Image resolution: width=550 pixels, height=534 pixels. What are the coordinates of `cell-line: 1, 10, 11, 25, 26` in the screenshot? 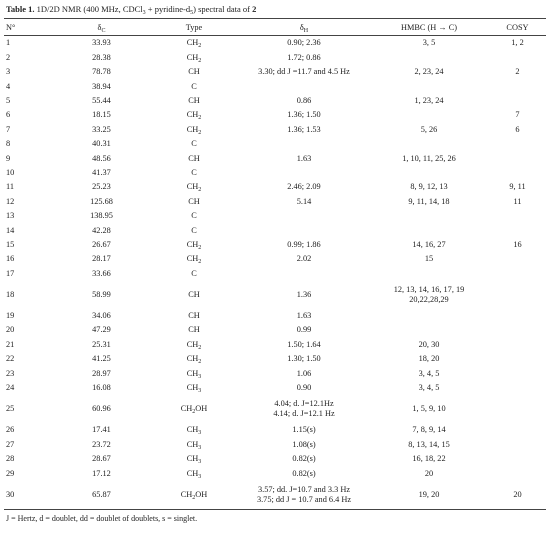 It's located at (429, 158).